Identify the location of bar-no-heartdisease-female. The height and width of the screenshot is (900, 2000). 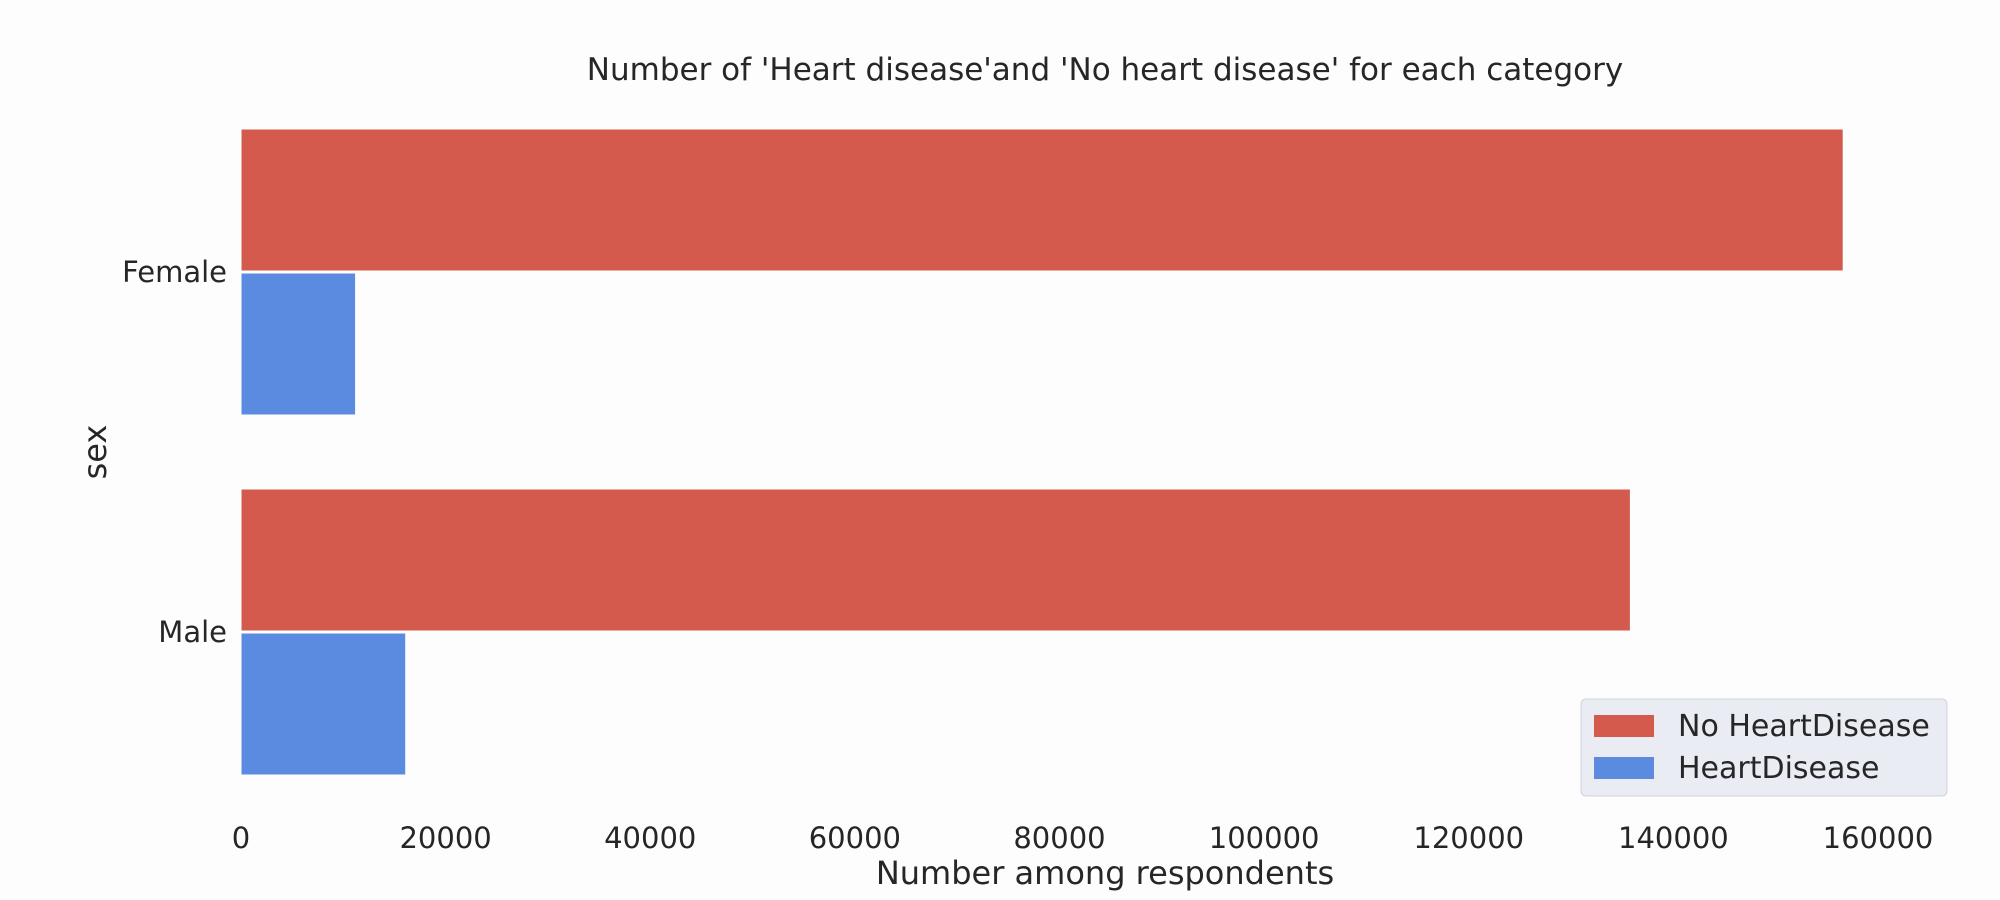
(1042, 200).